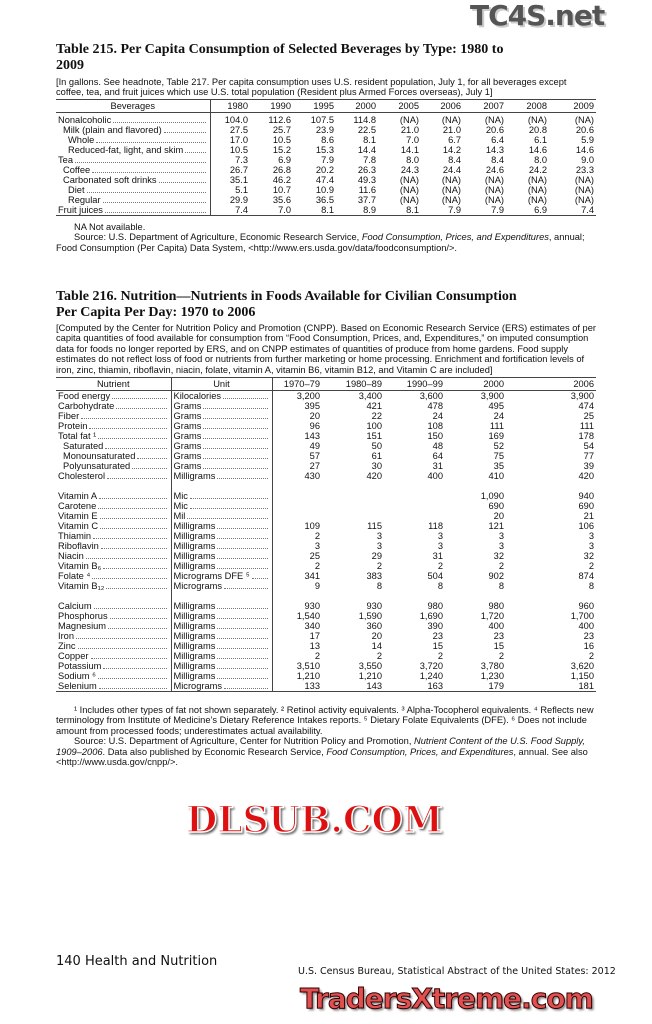 Image resolution: width=652 pixels, height=1024 pixels. What do you see at coordinates (451, 150) in the screenshot?
I see `cell-value: 14.2` at bounding box center [451, 150].